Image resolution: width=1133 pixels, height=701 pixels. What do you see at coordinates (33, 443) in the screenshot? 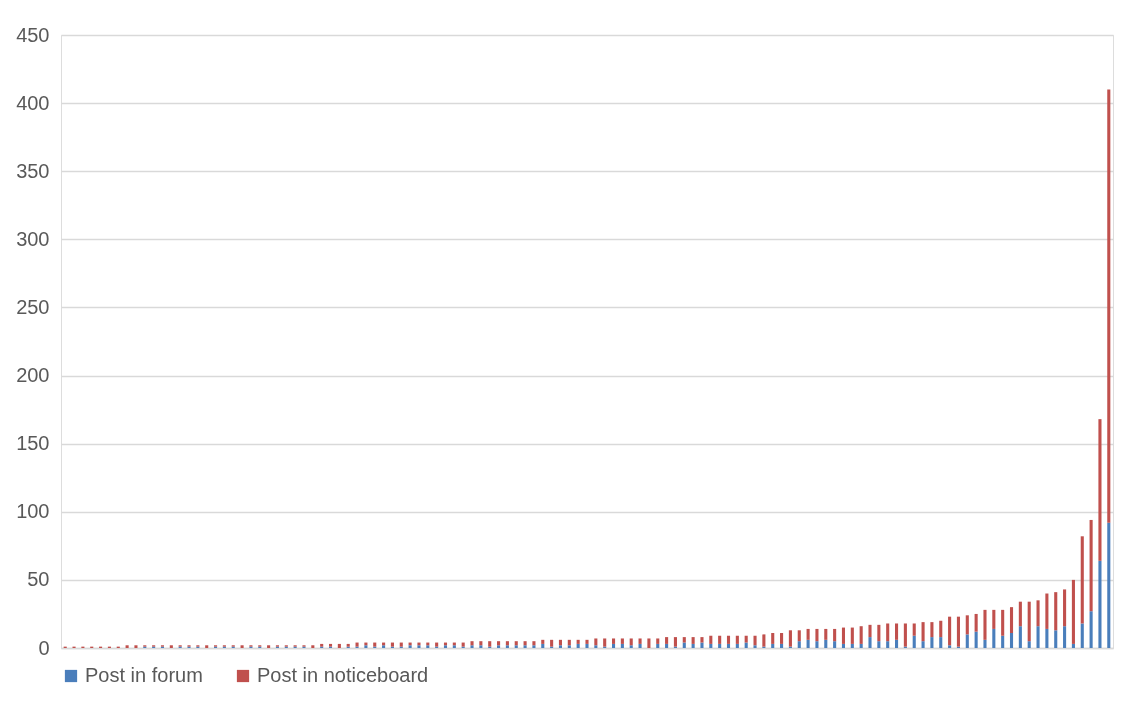
I see `y-tick-label: 150` at bounding box center [33, 443].